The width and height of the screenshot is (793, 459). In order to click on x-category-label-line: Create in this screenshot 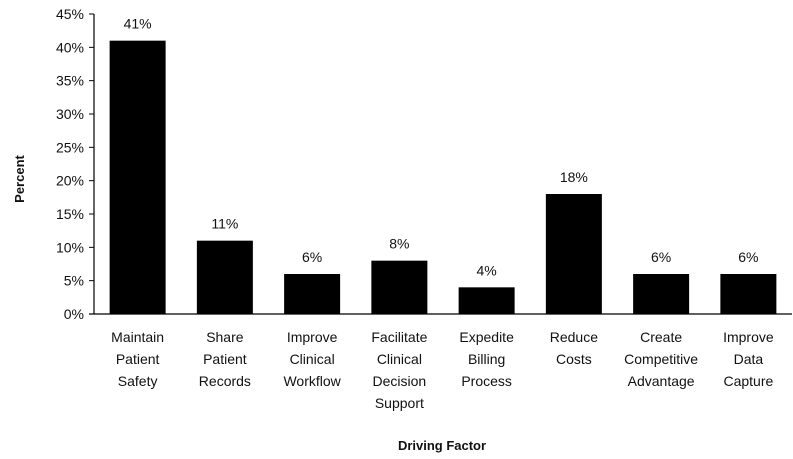, I will do `click(661, 337)`.